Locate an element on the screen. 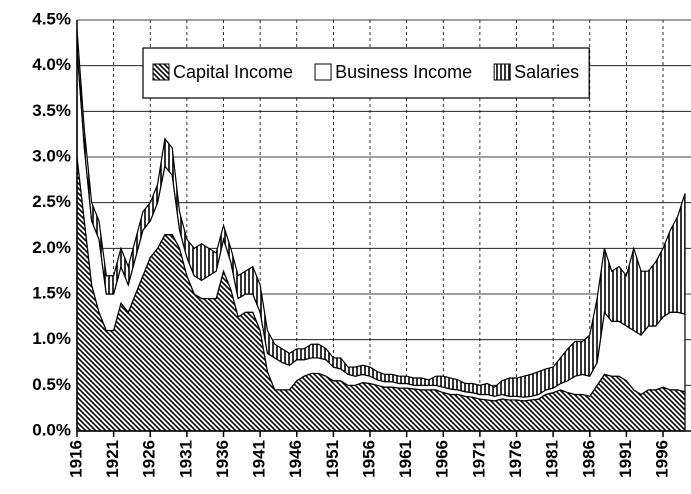 Image resolution: width=691 pixels, height=494 pixels. x-tick-label: 1926 is located at coordinates (149, 459).